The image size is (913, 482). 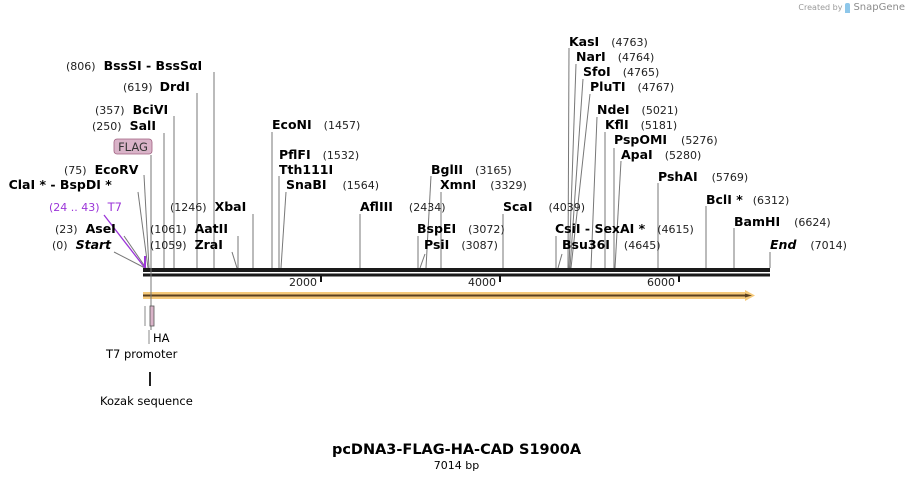 I want to click on map-length: 7014 bp, so click(x=456, y=465).